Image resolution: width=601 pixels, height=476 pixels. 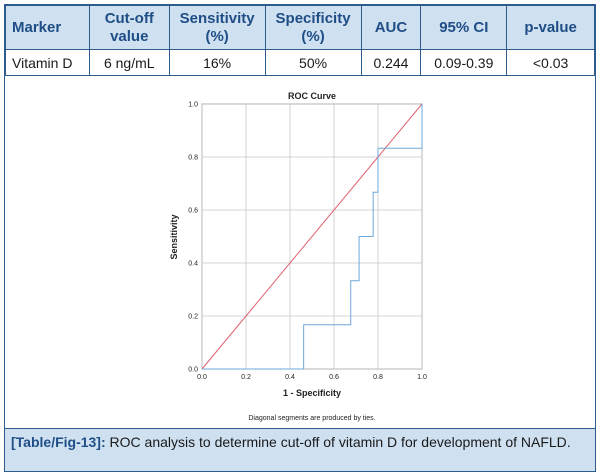 I want to click on y-tick-label: 0.8, so click(x=193, y=158).